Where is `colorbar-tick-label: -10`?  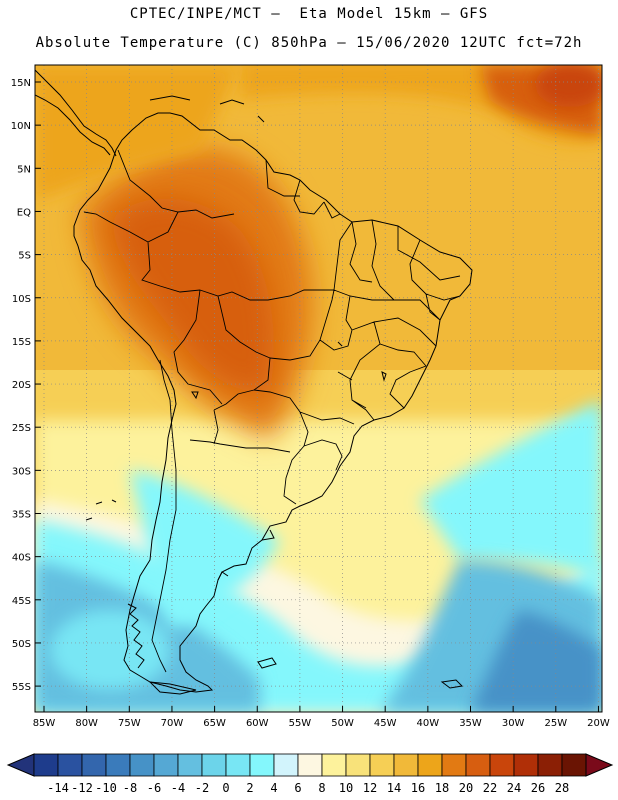 colorbar-tick-label: -10 is located at coordinates (106, 788).